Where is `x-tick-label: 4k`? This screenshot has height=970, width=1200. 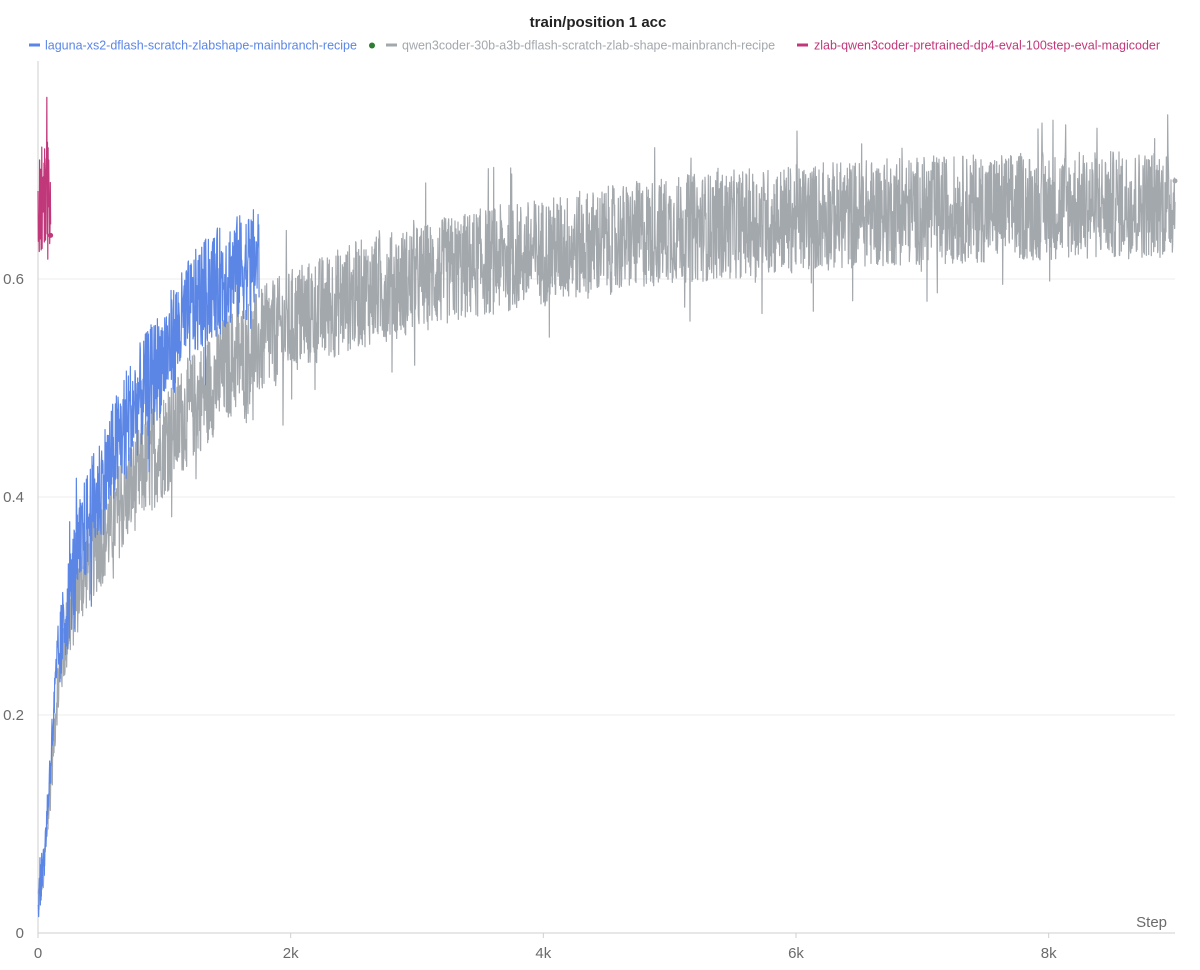 x-tick-label: 4k is located at coordinates (543, 953).